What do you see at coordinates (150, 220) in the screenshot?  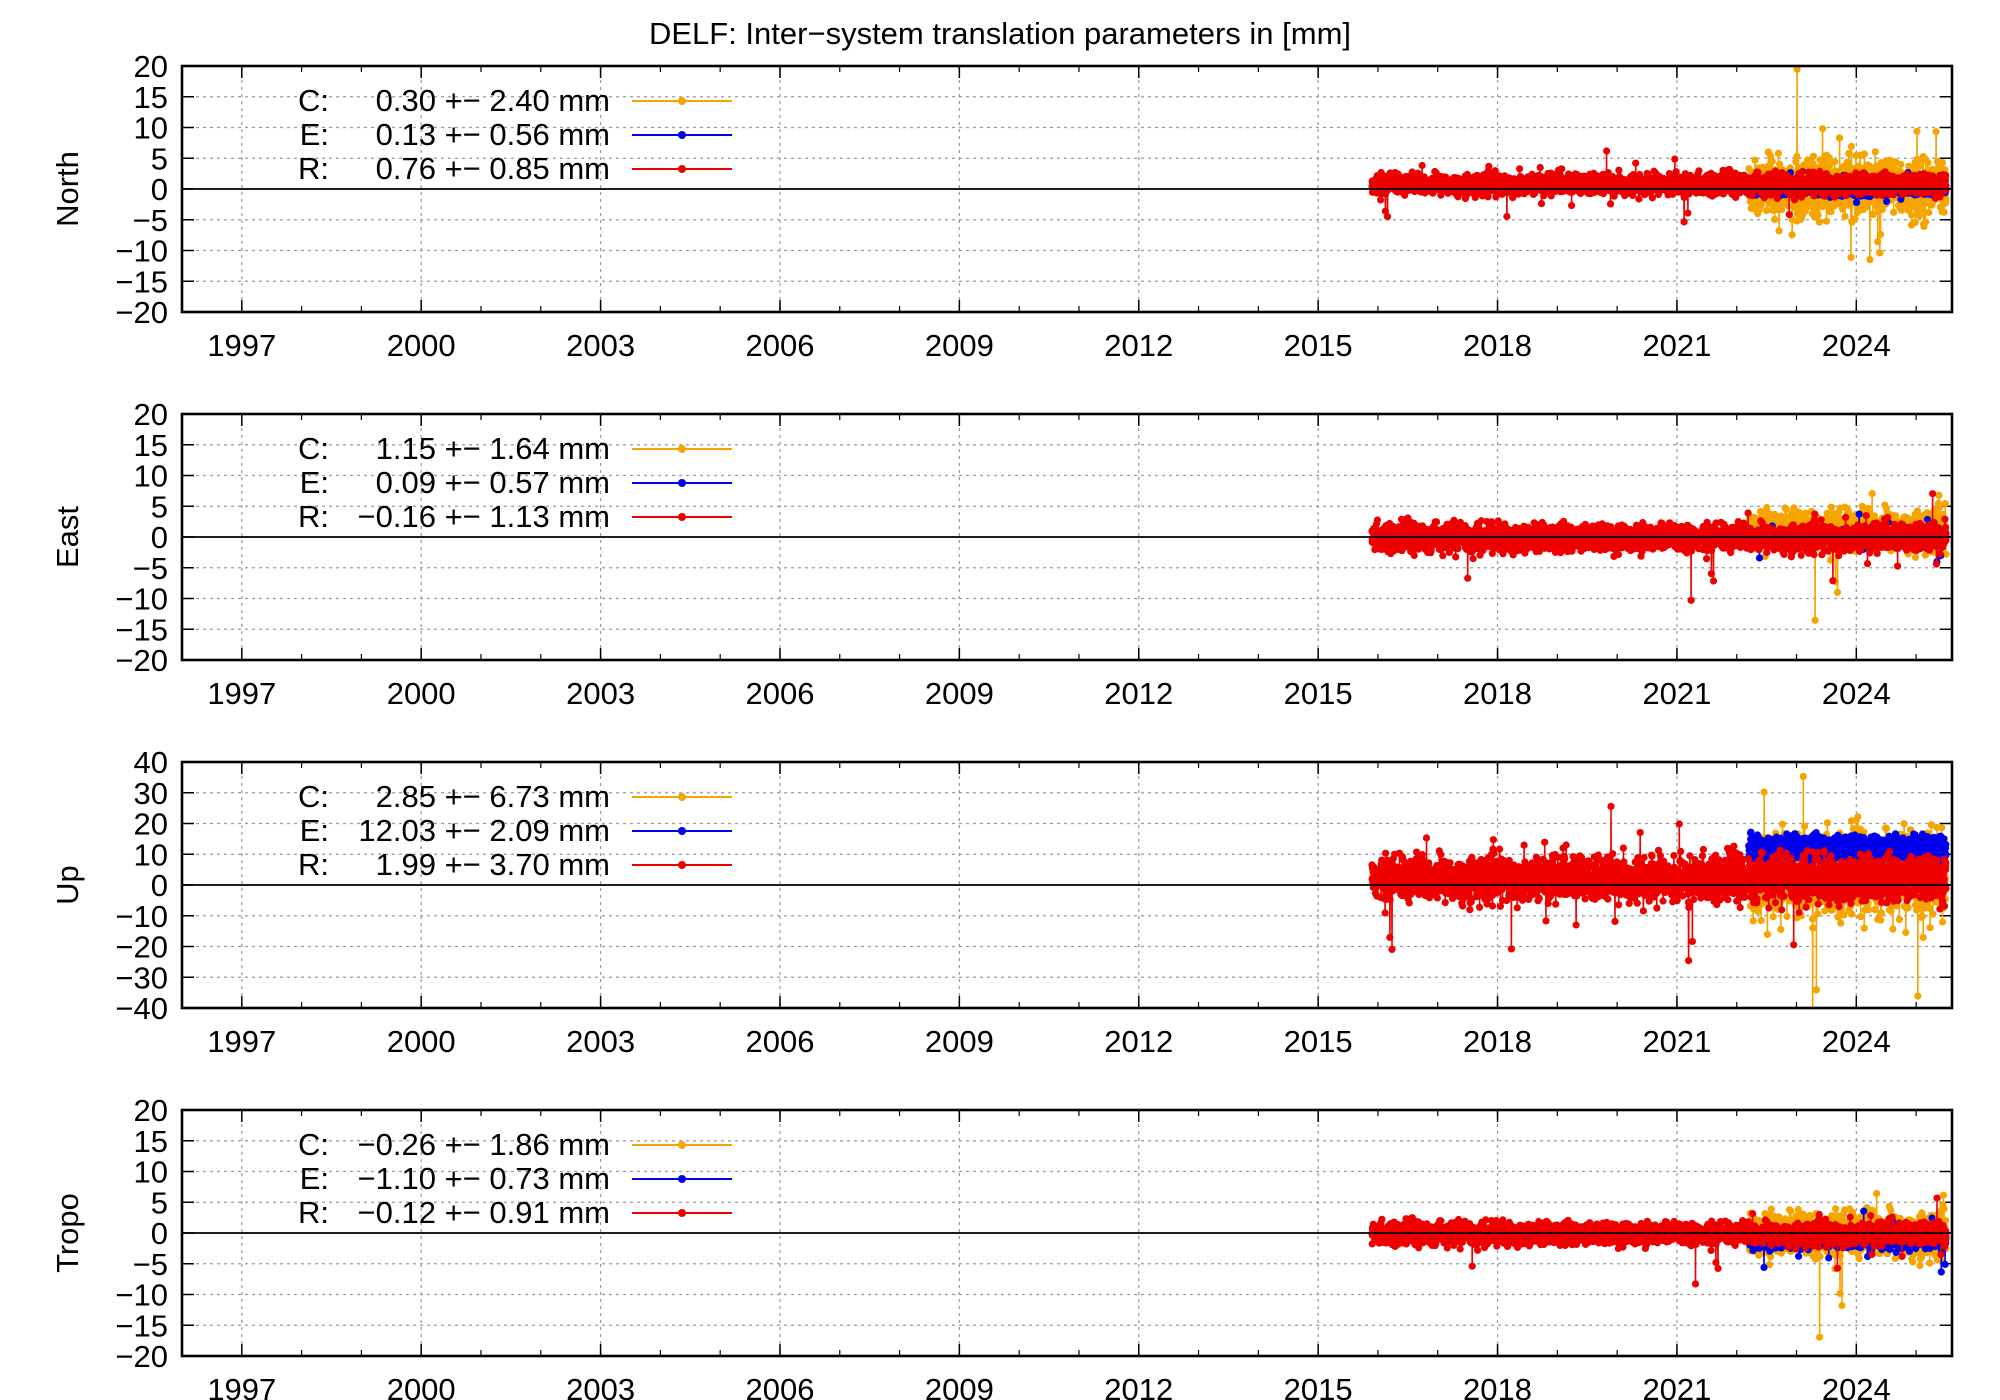 I see `y-tick-label: −5` at bounding box center [150, 220].